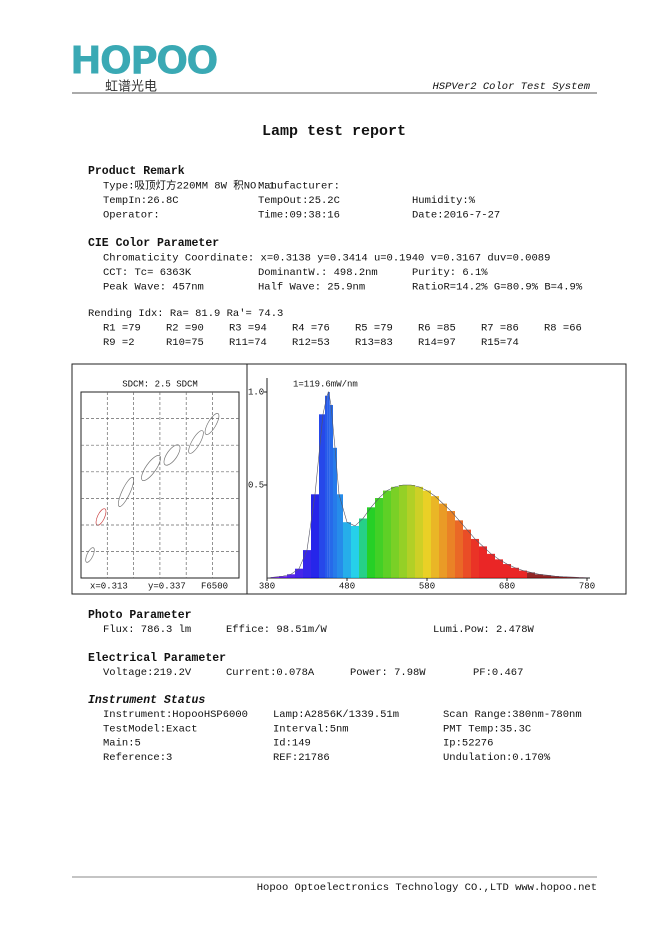 The width and height of the screenshot is (669, 944). What do you see at coordinates (507, 586) in the screenshot?
I see `x-tick-label: 680` at bounding box center [507, 586].